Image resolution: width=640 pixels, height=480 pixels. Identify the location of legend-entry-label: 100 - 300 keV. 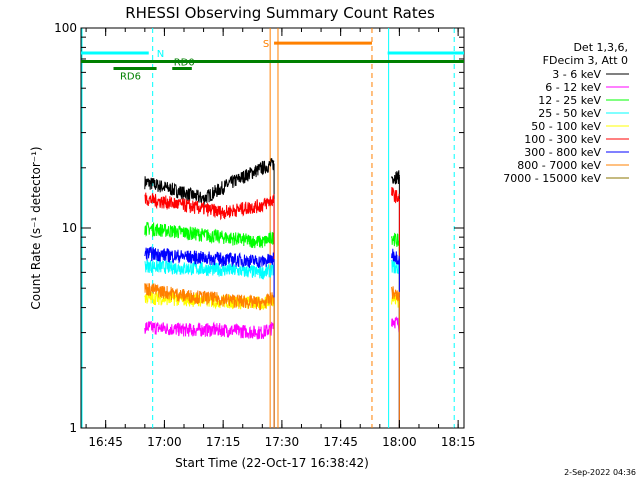
(562, 139).